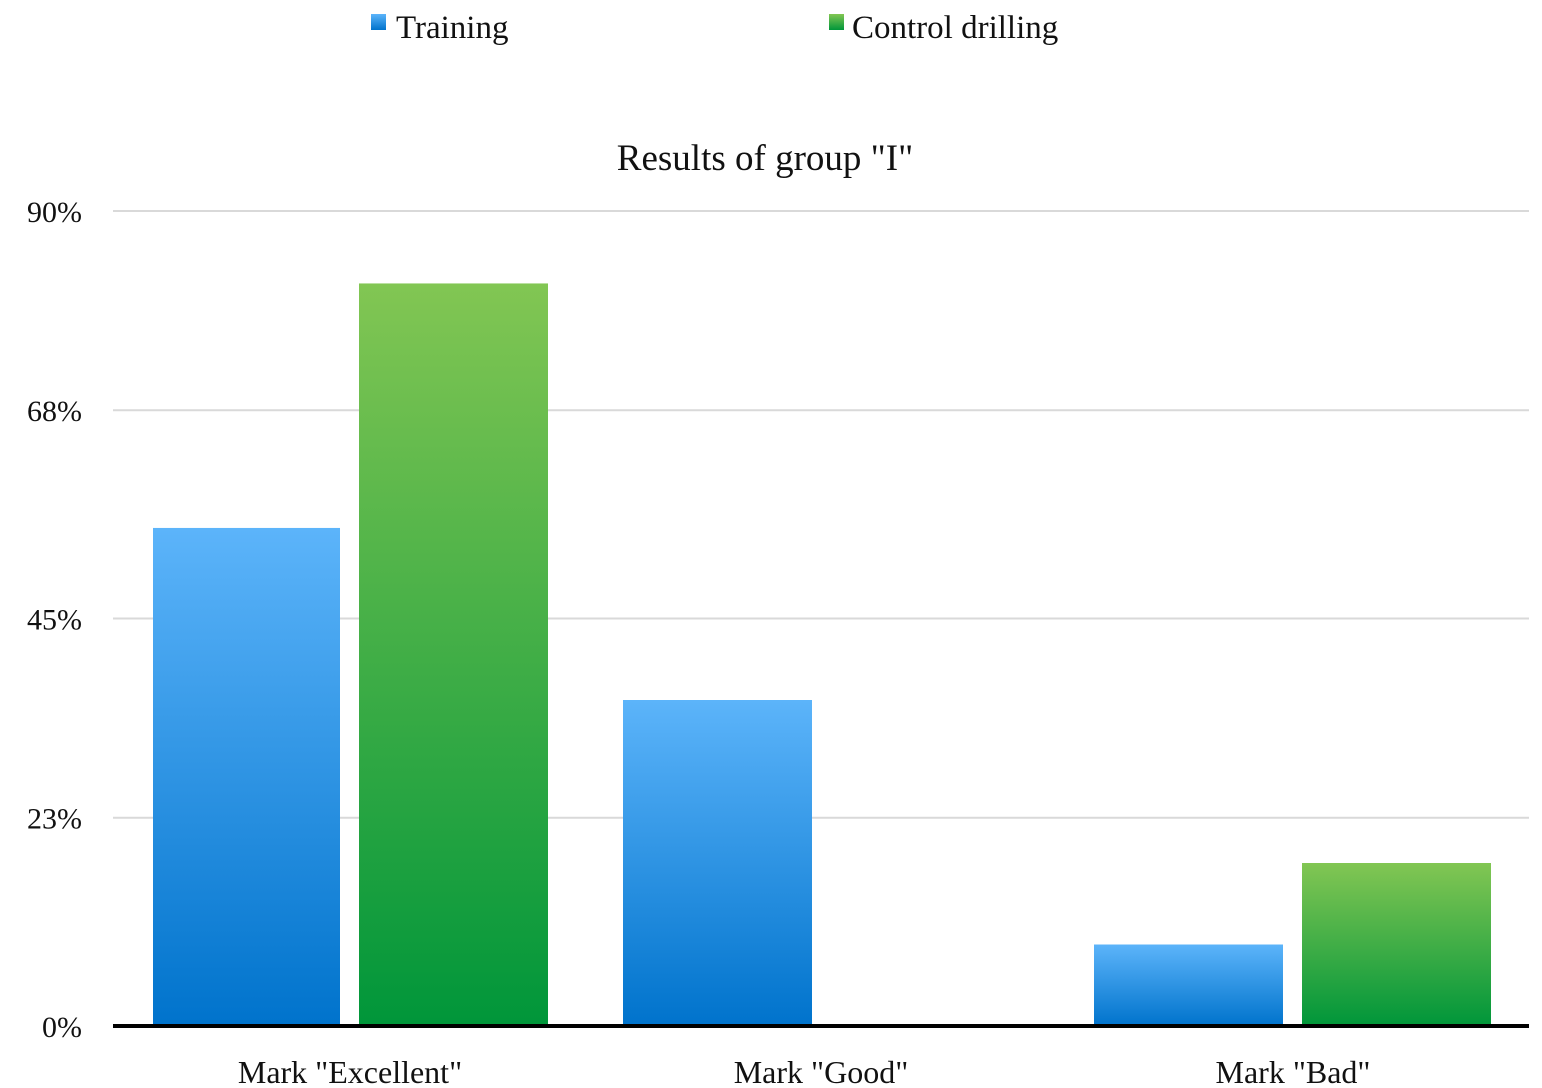  What do you see at coordinates (54, 212) in the screenshot?
I see `y-tick-label: 90%` at bounding box center [54, 212].